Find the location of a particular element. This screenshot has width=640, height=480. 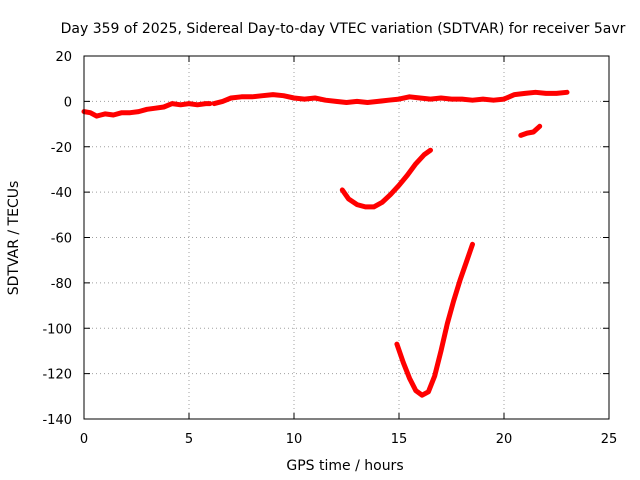

y-tick-label: 0 is located at coordinates (68, 102).